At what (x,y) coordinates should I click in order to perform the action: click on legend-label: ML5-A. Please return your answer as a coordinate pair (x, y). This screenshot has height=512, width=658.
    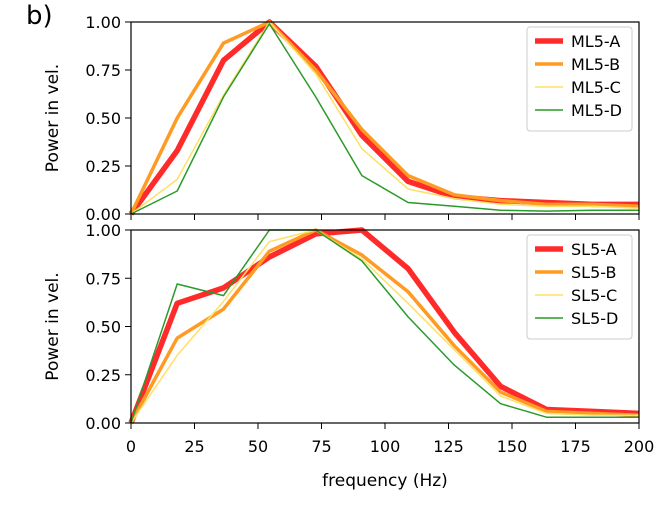
    Looking at the image, I should click on (595, 41).